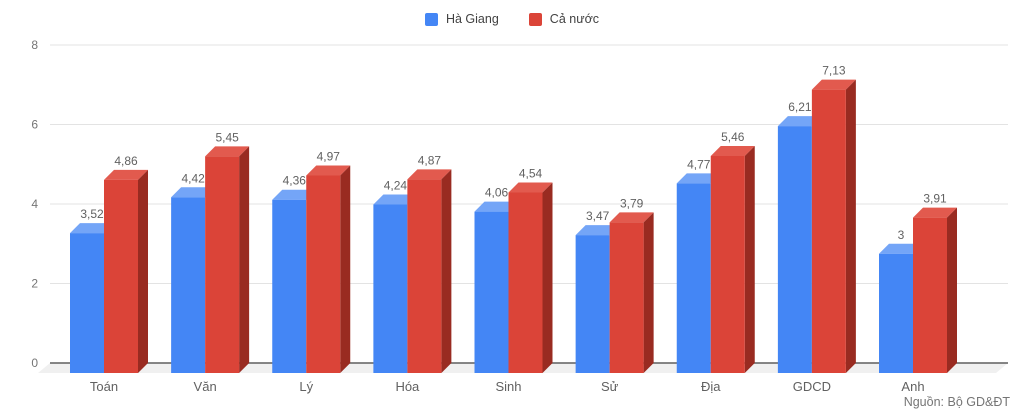 This screenshot has height=415, width=1024. I want to click on value-label-ca-nuoc: 7,13, so click(834, 71).